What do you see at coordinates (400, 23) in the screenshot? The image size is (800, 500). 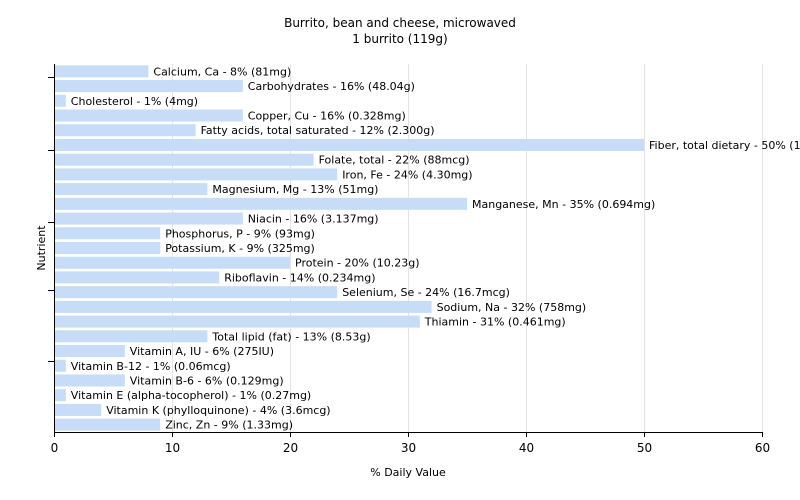 I see `chart-title-text: Burrito, bean and cheese, microwaved` at bounding box center [400, 23].